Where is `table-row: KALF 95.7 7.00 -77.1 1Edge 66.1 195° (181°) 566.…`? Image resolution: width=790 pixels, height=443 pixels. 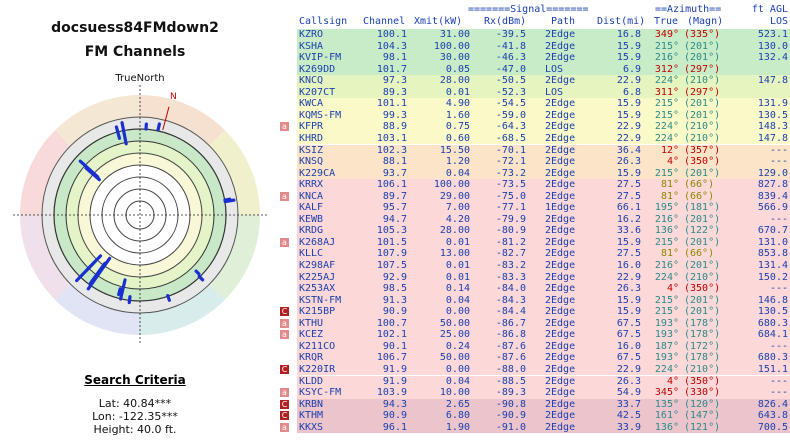 table-row: KALF 95.7 7.00 -77.1 1Edge 66.1 195° (181°) 566.… is located at coordinates (534, 208).